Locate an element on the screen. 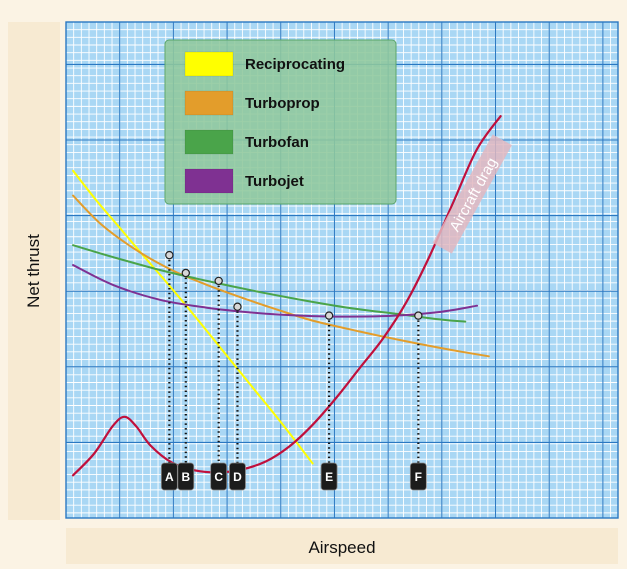 This screenshot has width=627, height=569. x-axis-label-box is located at coordinates (342, 546).